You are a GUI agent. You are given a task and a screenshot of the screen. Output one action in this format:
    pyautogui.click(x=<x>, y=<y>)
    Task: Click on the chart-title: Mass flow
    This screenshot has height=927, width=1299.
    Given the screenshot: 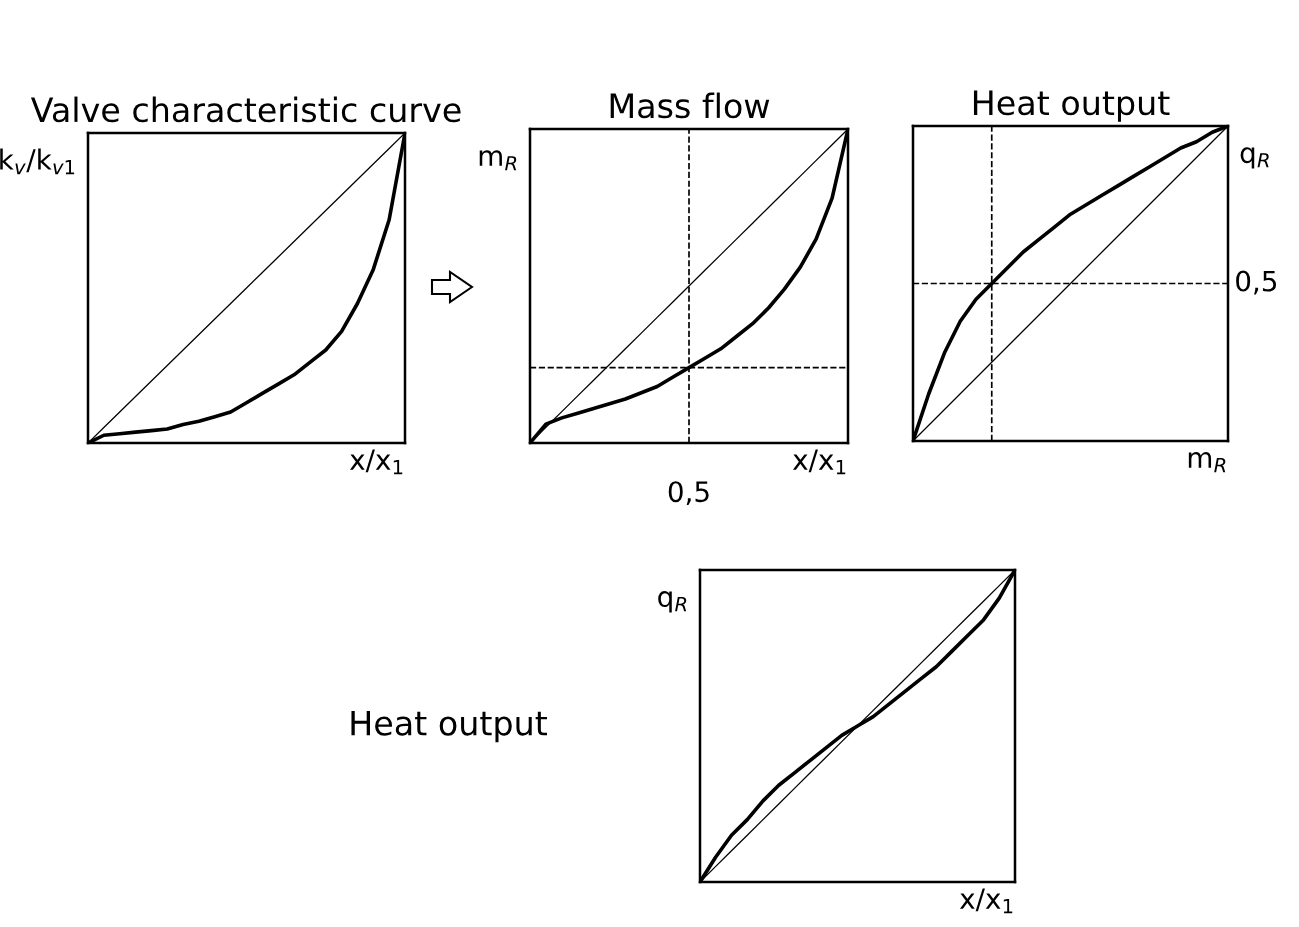 What is the action you would take?
    pyautogui.click(x=690, y=105)
    